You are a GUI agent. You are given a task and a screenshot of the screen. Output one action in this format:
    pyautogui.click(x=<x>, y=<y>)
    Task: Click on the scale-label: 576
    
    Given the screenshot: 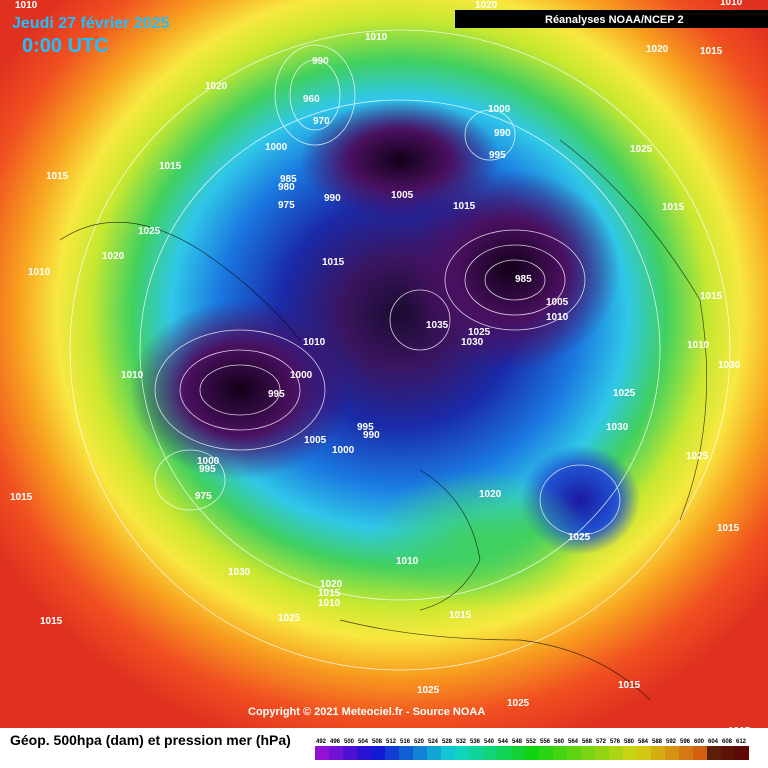 What is the action you would take?
    pyautogui.click(x=615, y=742)
    